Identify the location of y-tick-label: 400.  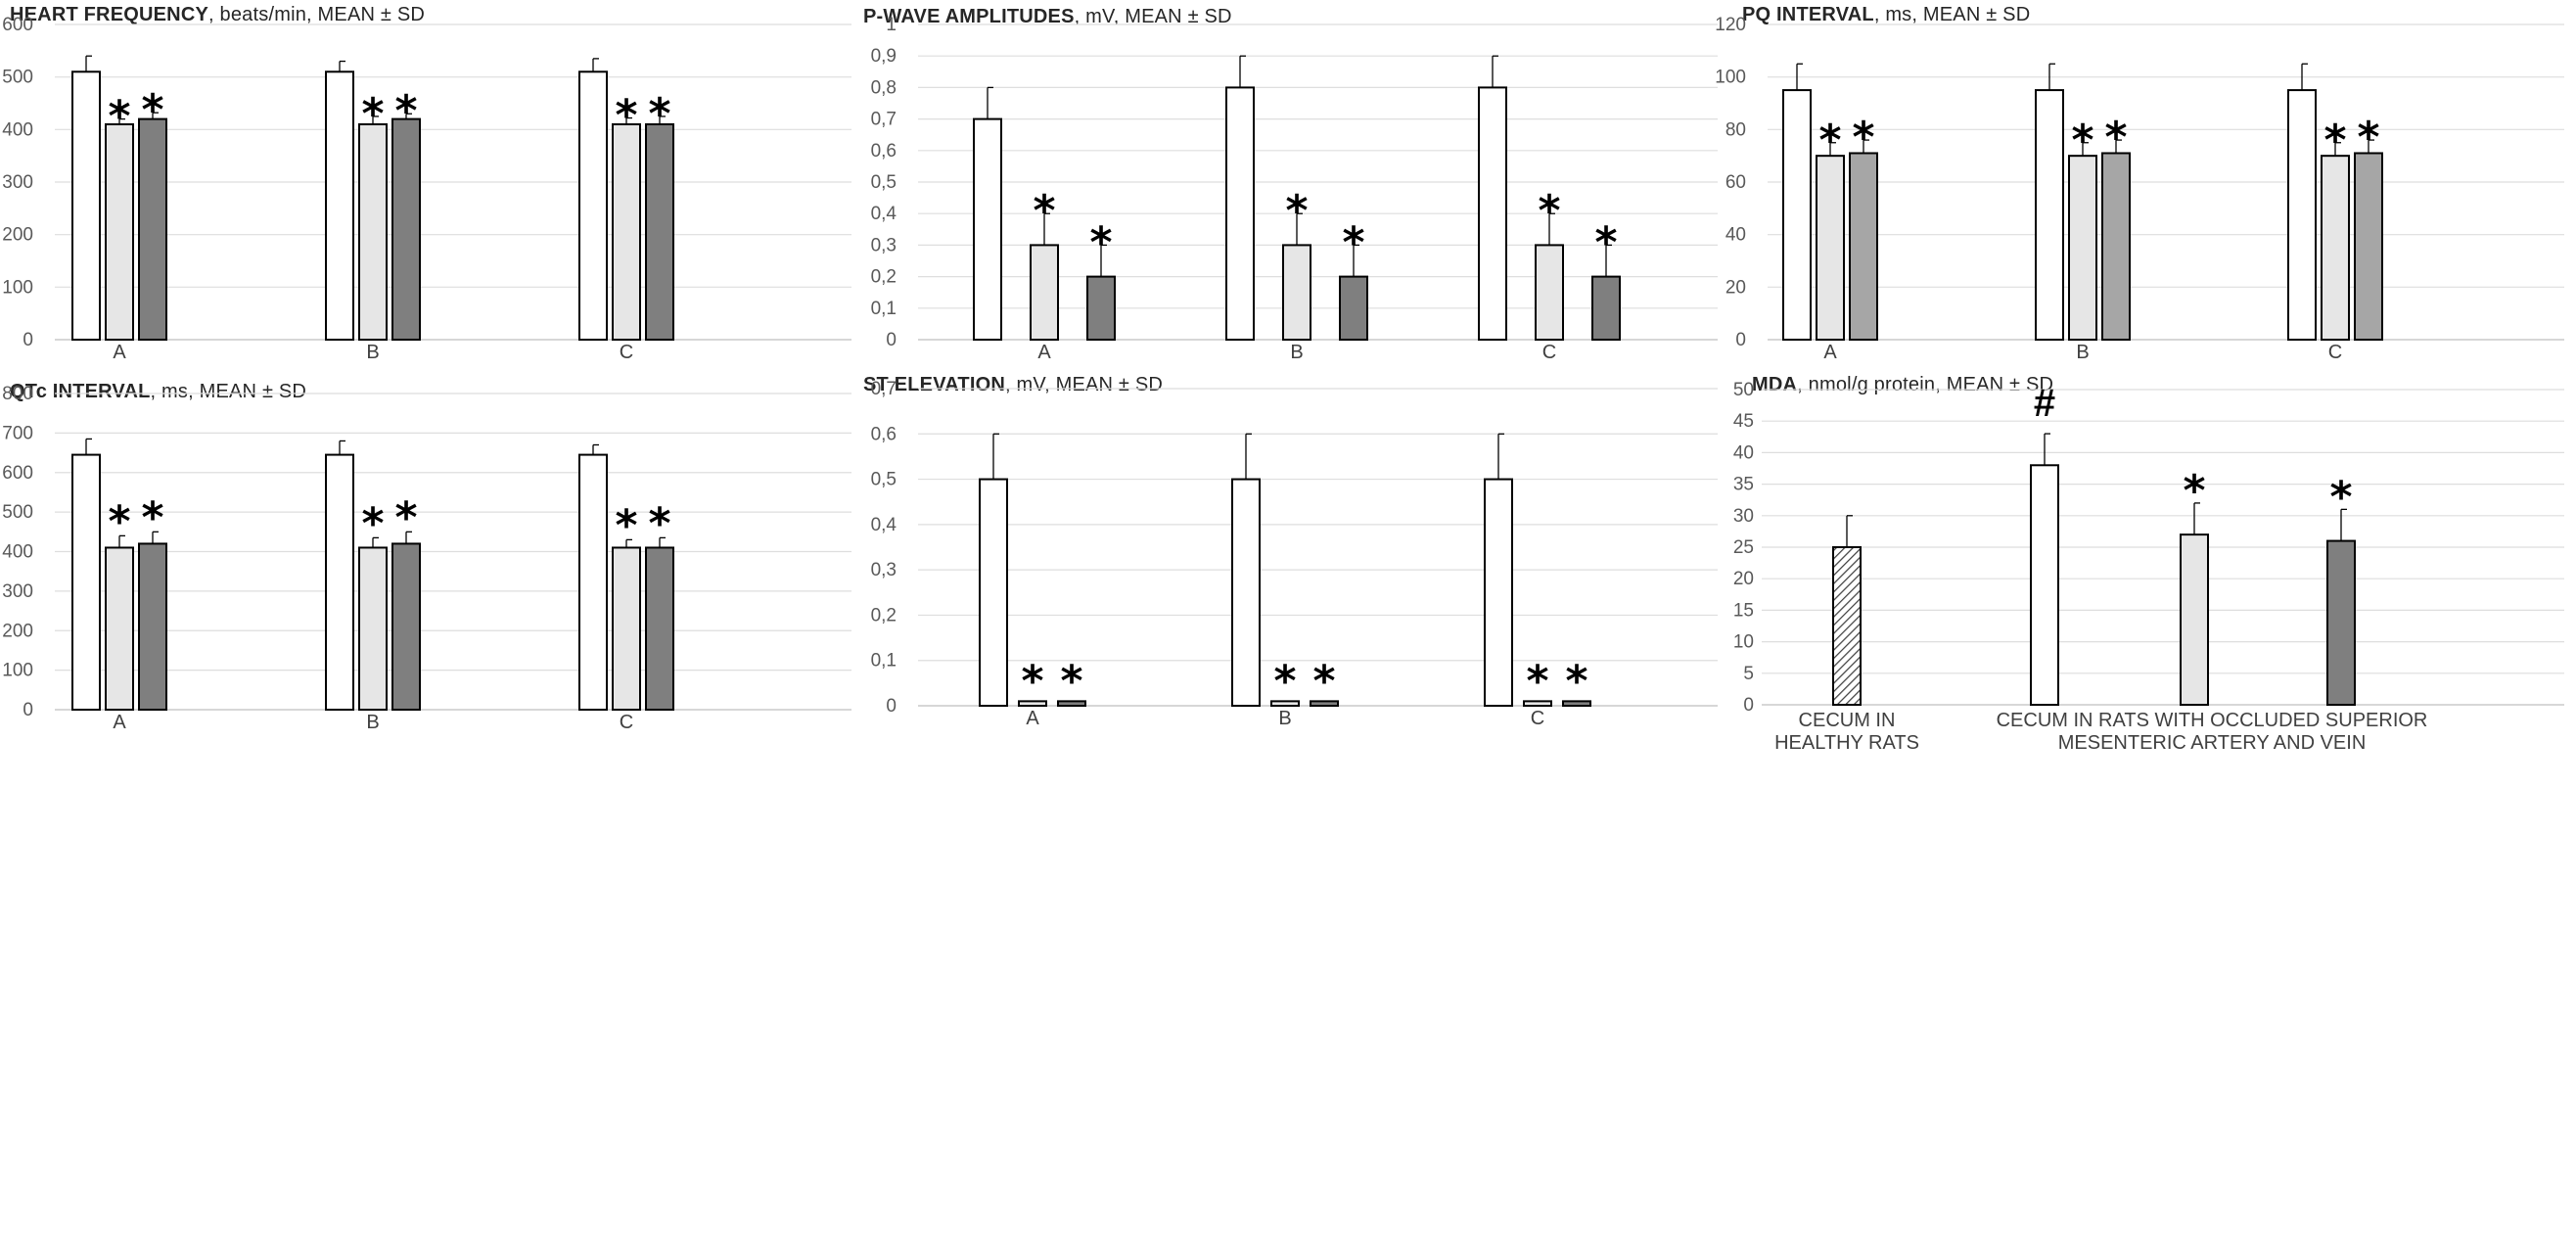
(18, 130).